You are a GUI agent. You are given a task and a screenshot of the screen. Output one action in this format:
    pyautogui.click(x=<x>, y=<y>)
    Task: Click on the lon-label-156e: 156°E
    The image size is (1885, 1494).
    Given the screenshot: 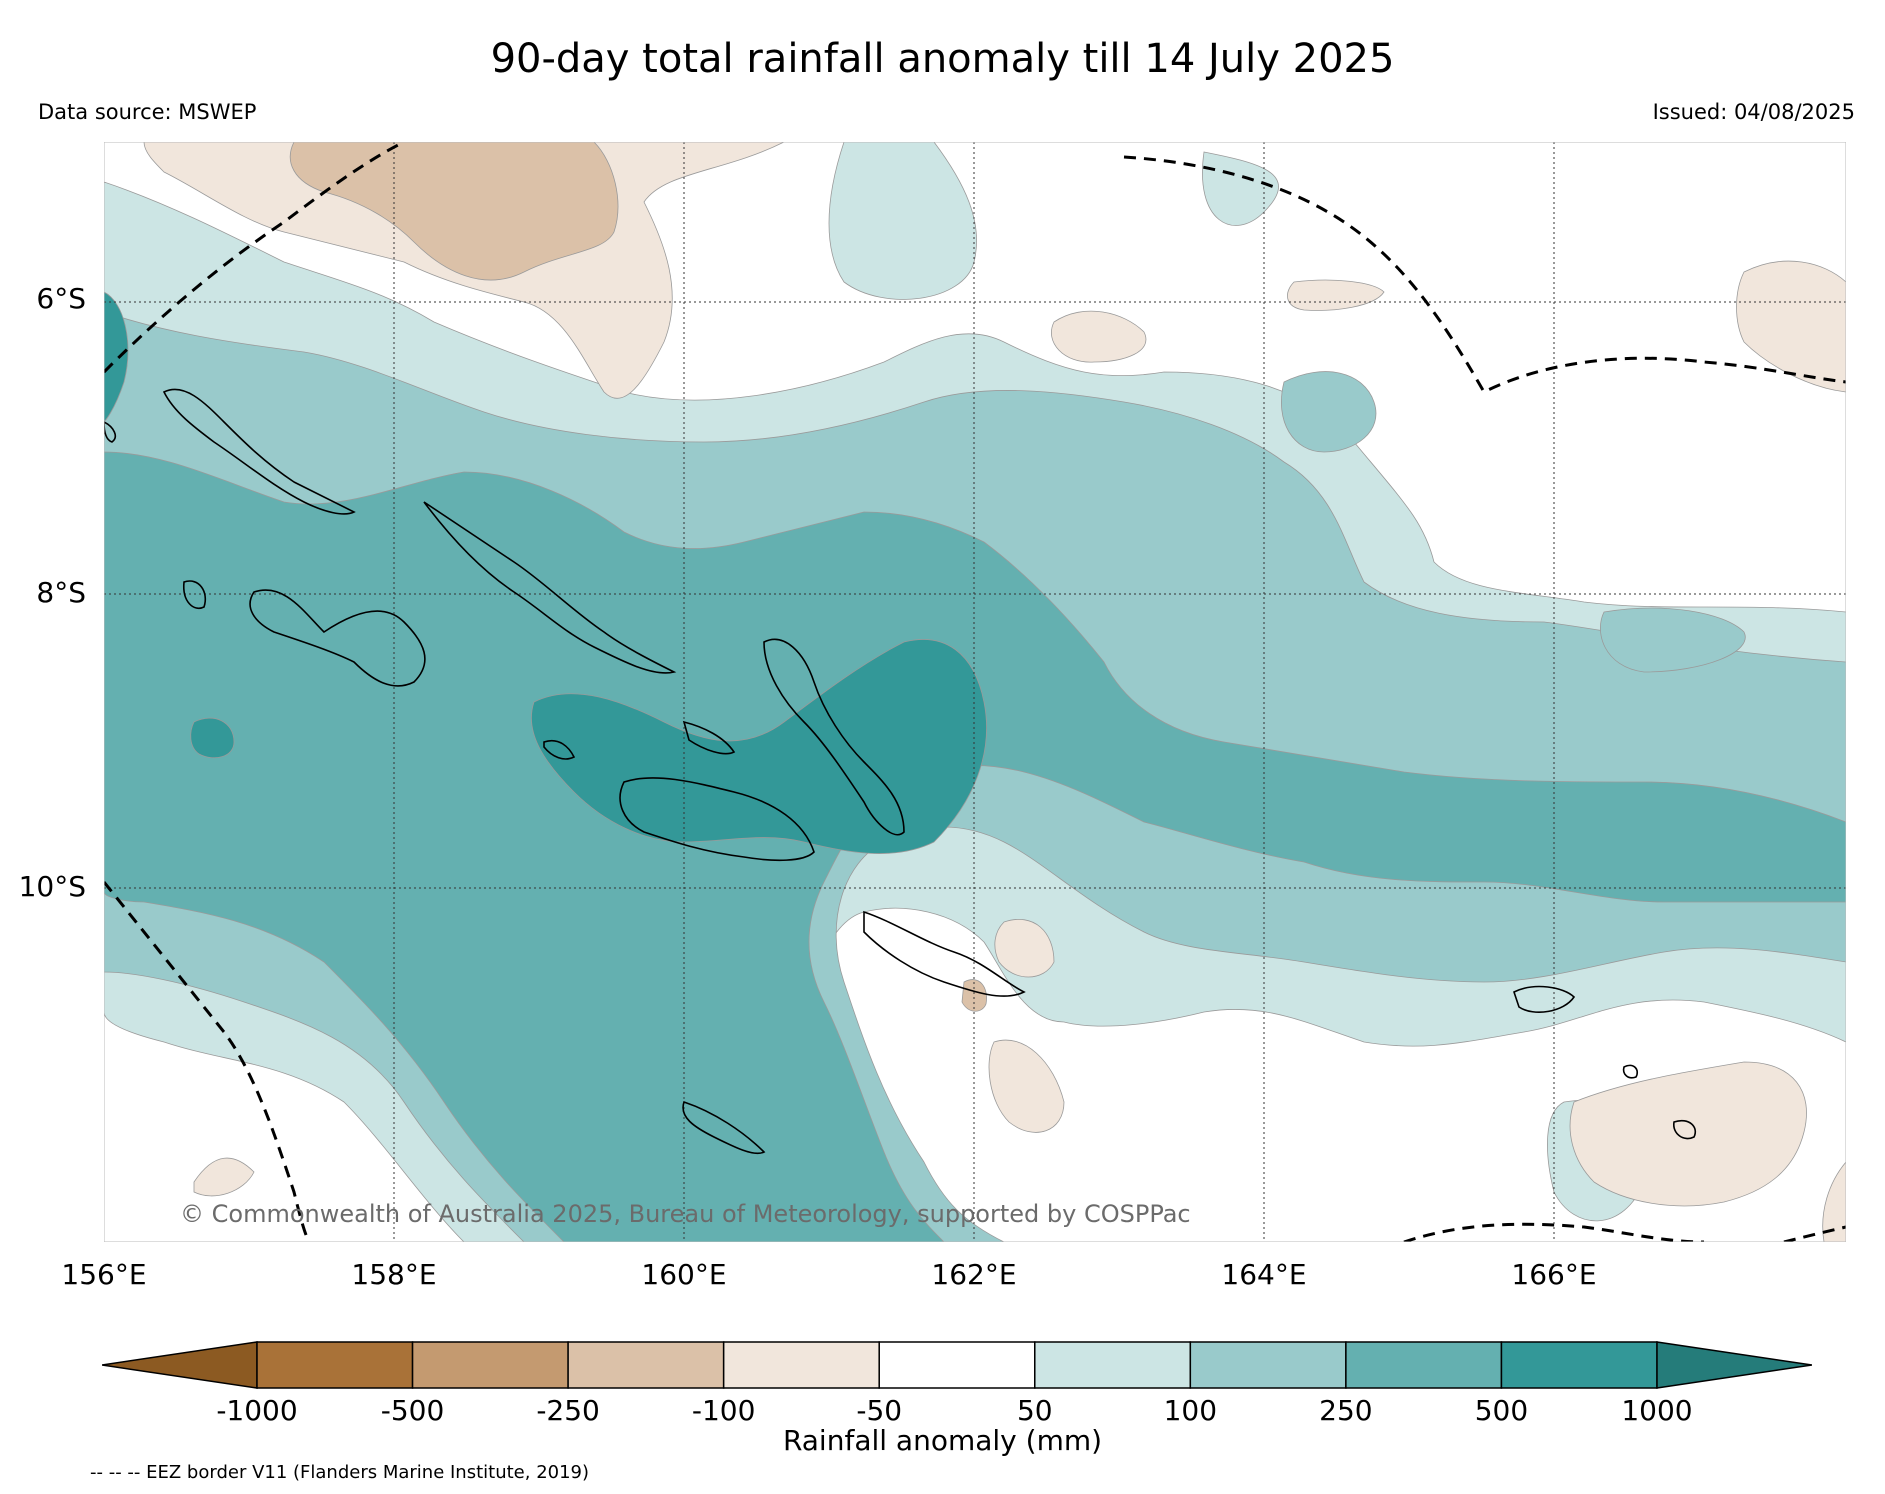 What is the action you would take?
    pyautogui.click(x=104, y=1274)
    